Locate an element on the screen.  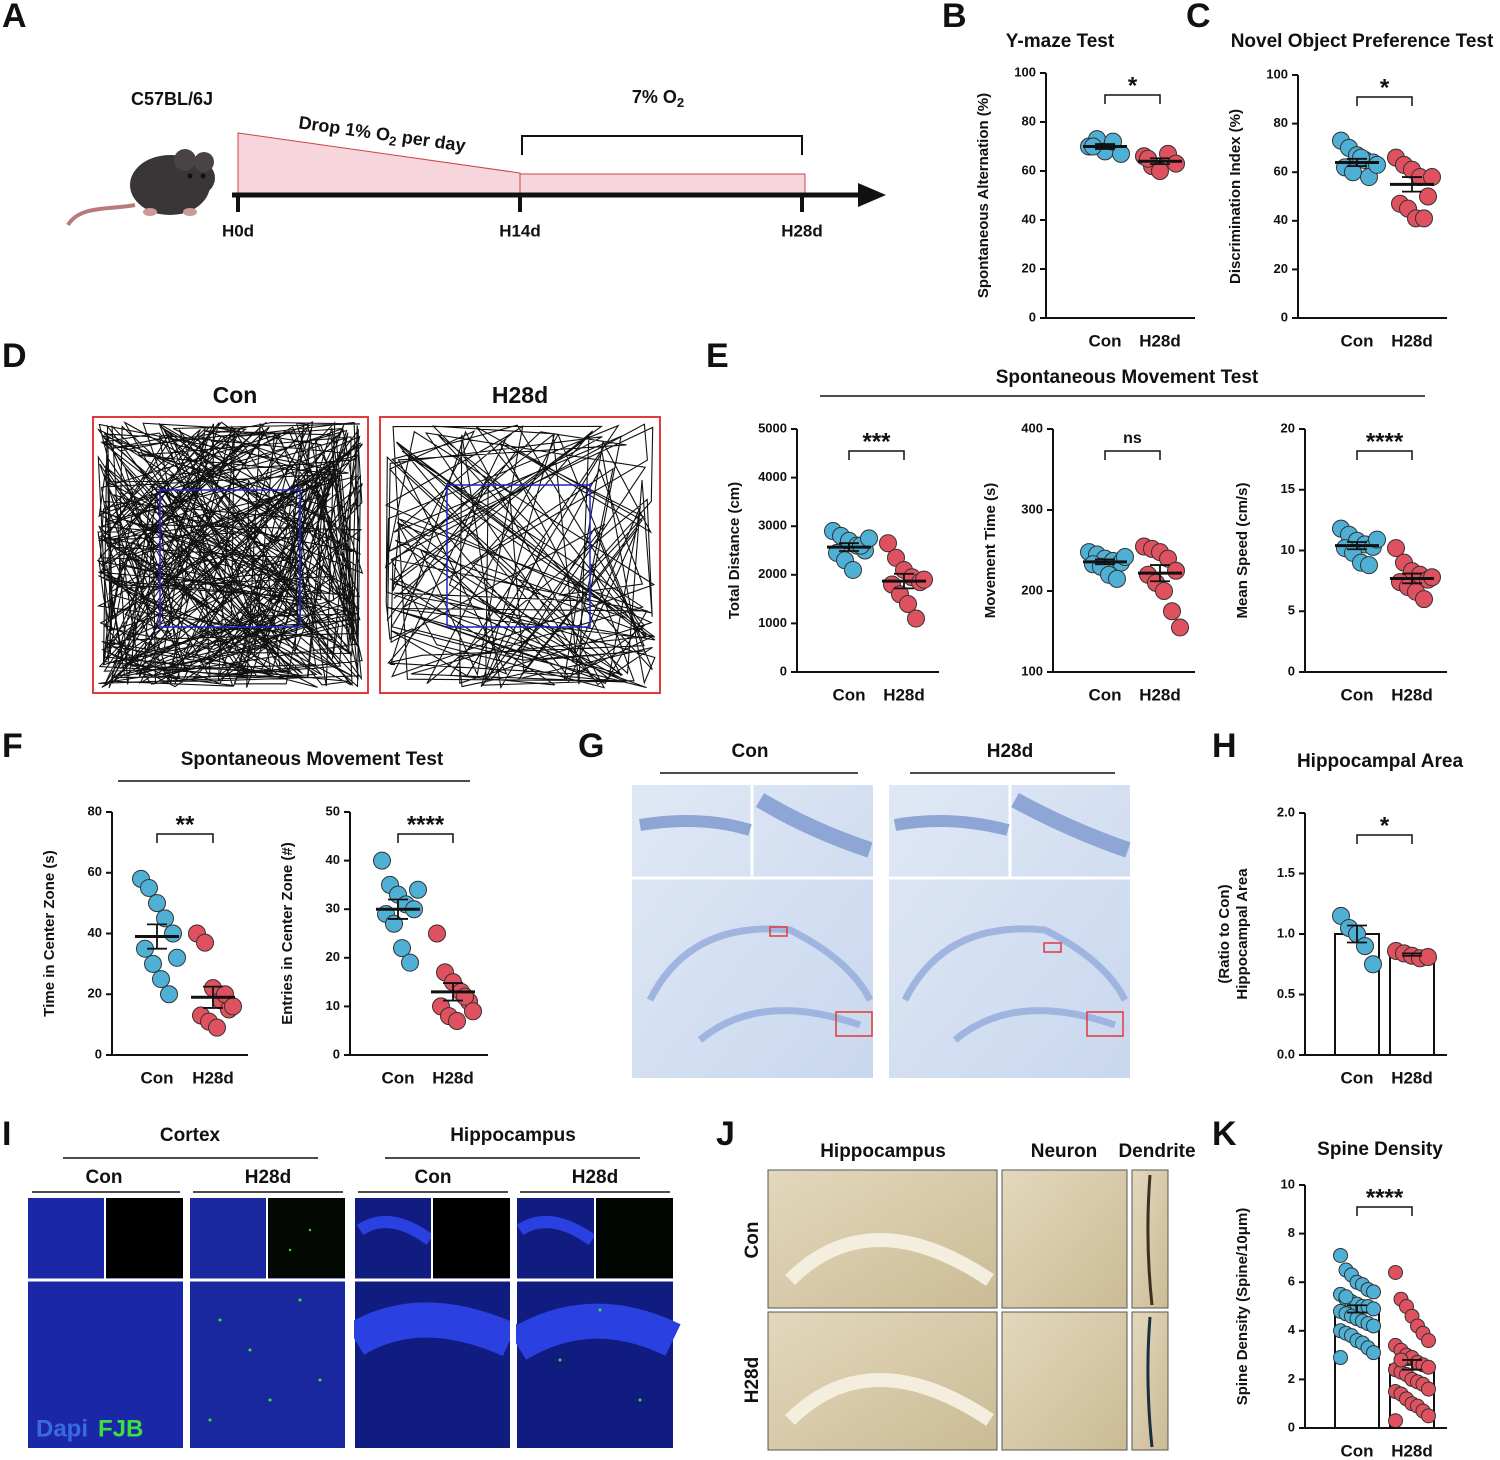
hypoxia-bar is located at coordinates (662, 184).